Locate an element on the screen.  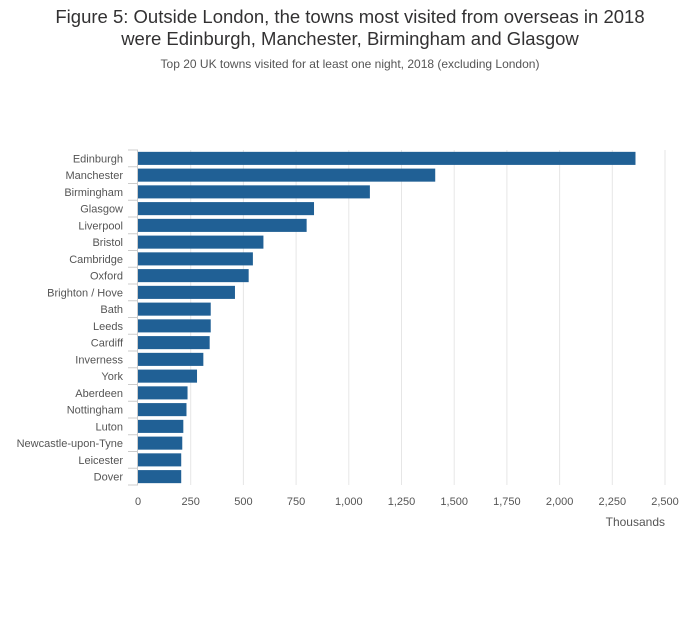
category-label: Bristol is located at coordinates (107, 243).